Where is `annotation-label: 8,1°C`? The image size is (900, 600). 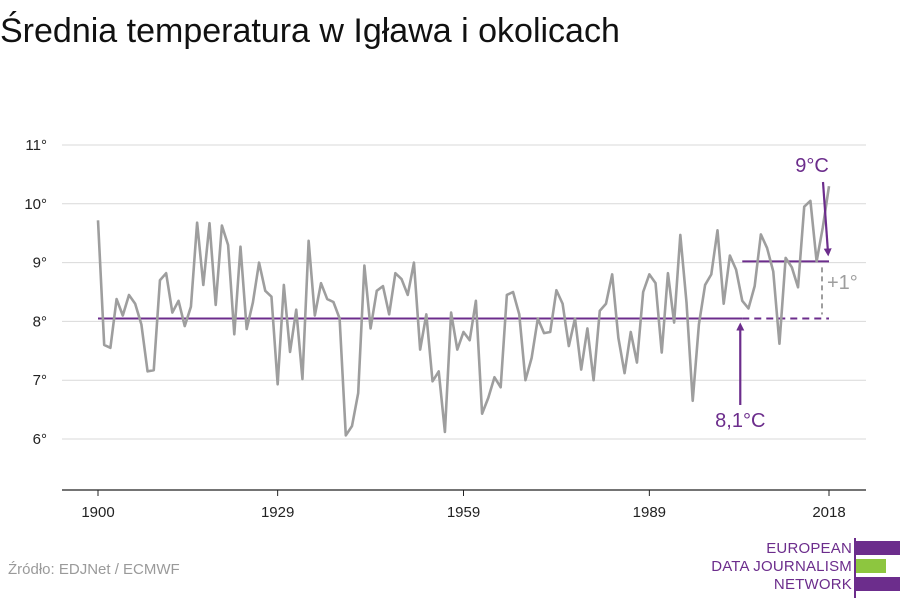 annotation-label: 8,1°C is located at coordinates (740, 421).